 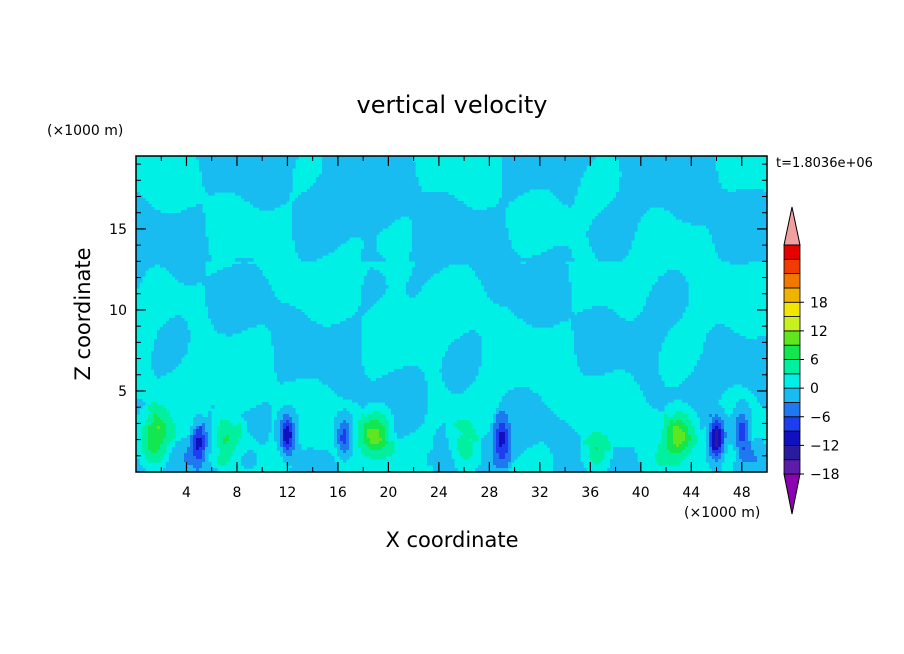 I want to click on colorbar-upper-arrow, so click(x=792, y=226).